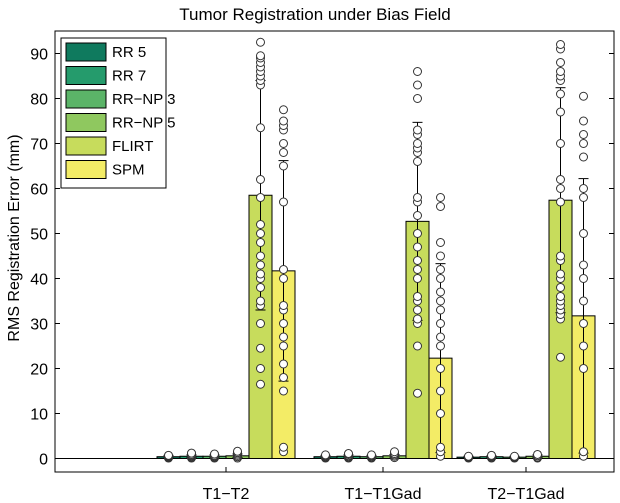  Describe the element at coordinates (226, 494) in the screenshot. I see `x-tick-label: T1−T2` at that location.